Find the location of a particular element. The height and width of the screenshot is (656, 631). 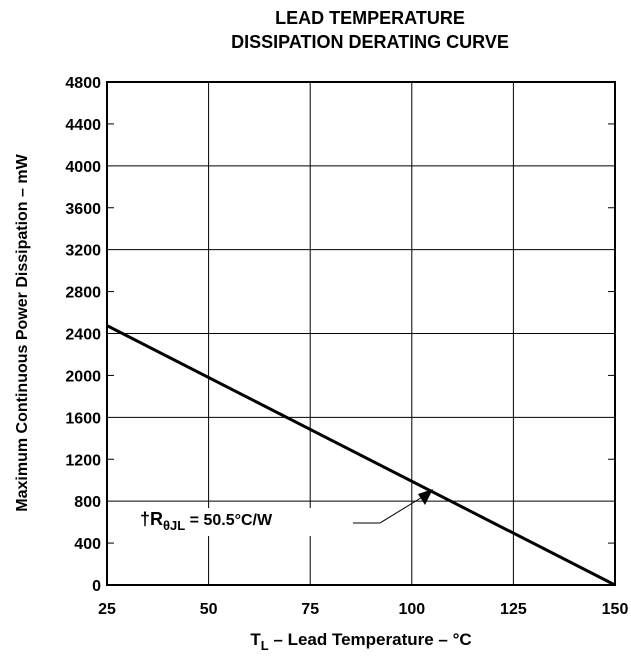

x-tick-label: 125 is located at coordinates (513, 609).